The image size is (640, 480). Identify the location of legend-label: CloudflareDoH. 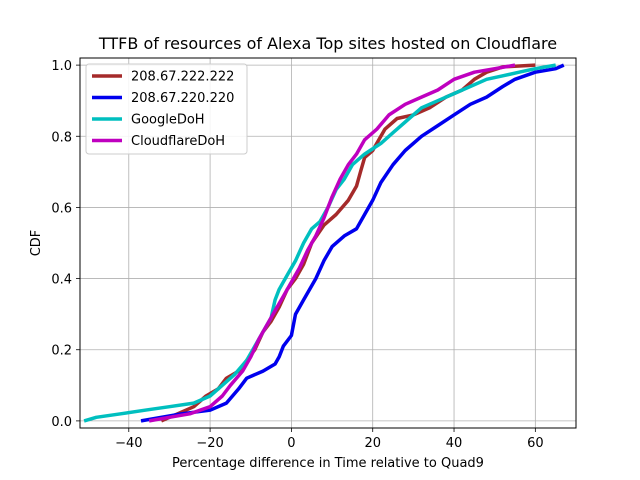
(178, 141).